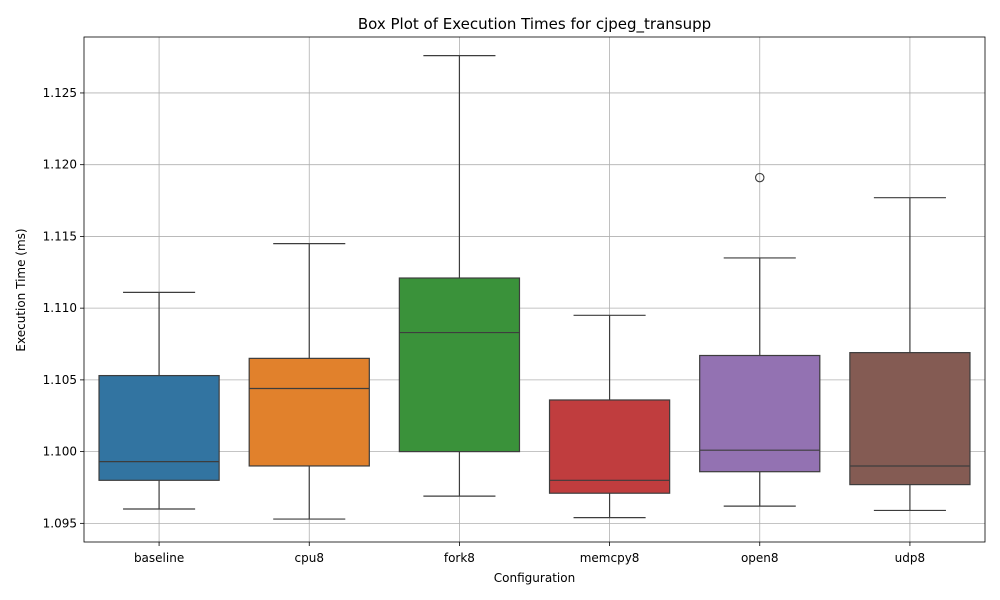 The image size is (1000, 600). I want to click on y-tick-label: 1.105, so click(60, 380).